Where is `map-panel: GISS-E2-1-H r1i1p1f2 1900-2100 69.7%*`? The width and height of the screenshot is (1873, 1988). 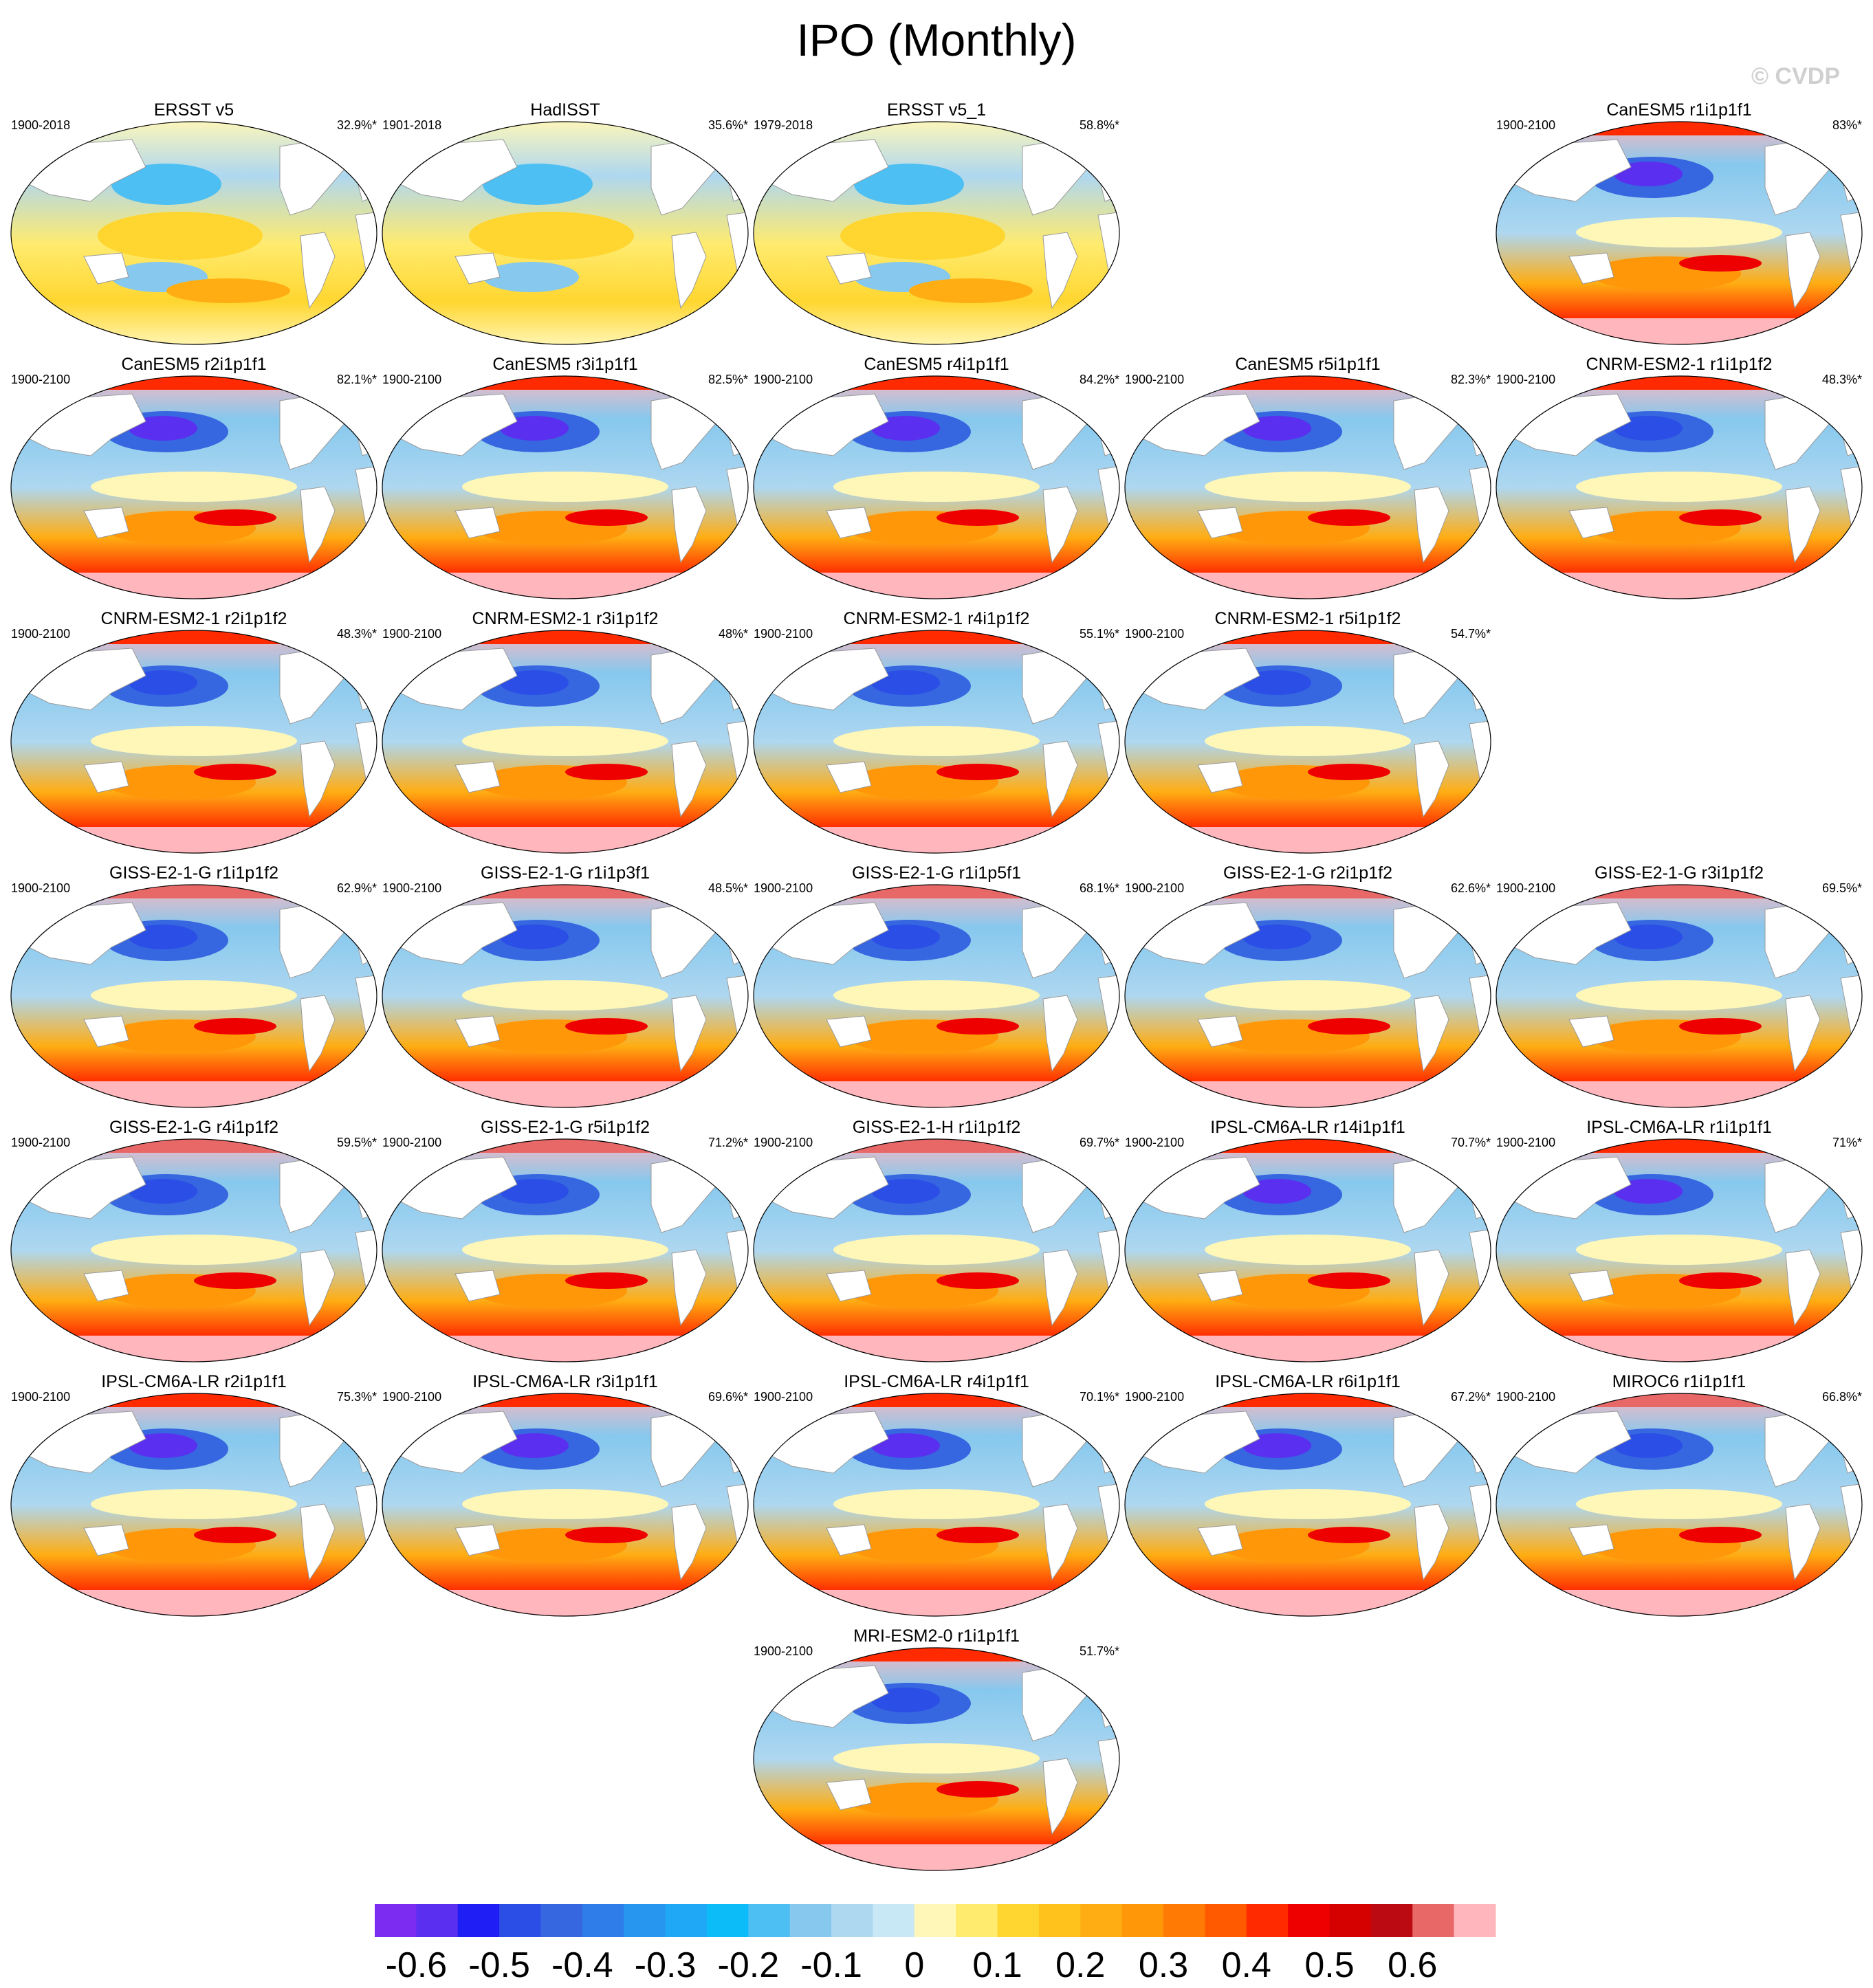
map-panel: GISS-E2-1-H r1i1p1f2 1900-2100 69.7%* is located at coordinates (936, 1241).